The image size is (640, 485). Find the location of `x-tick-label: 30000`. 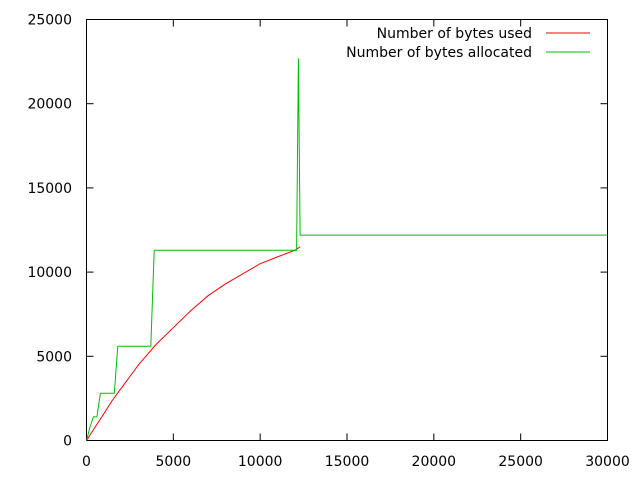

x-tick-label: 30000 is located at coordinates (607, 462).